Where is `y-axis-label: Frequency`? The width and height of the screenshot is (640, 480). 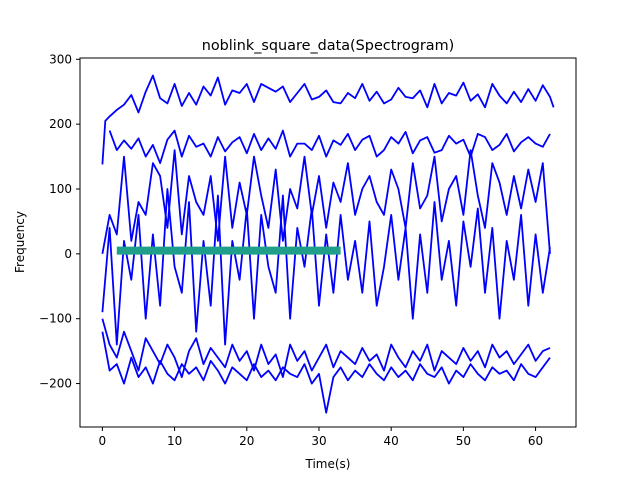
y-axis-label: Frequency is located at coordinates (20, 242).